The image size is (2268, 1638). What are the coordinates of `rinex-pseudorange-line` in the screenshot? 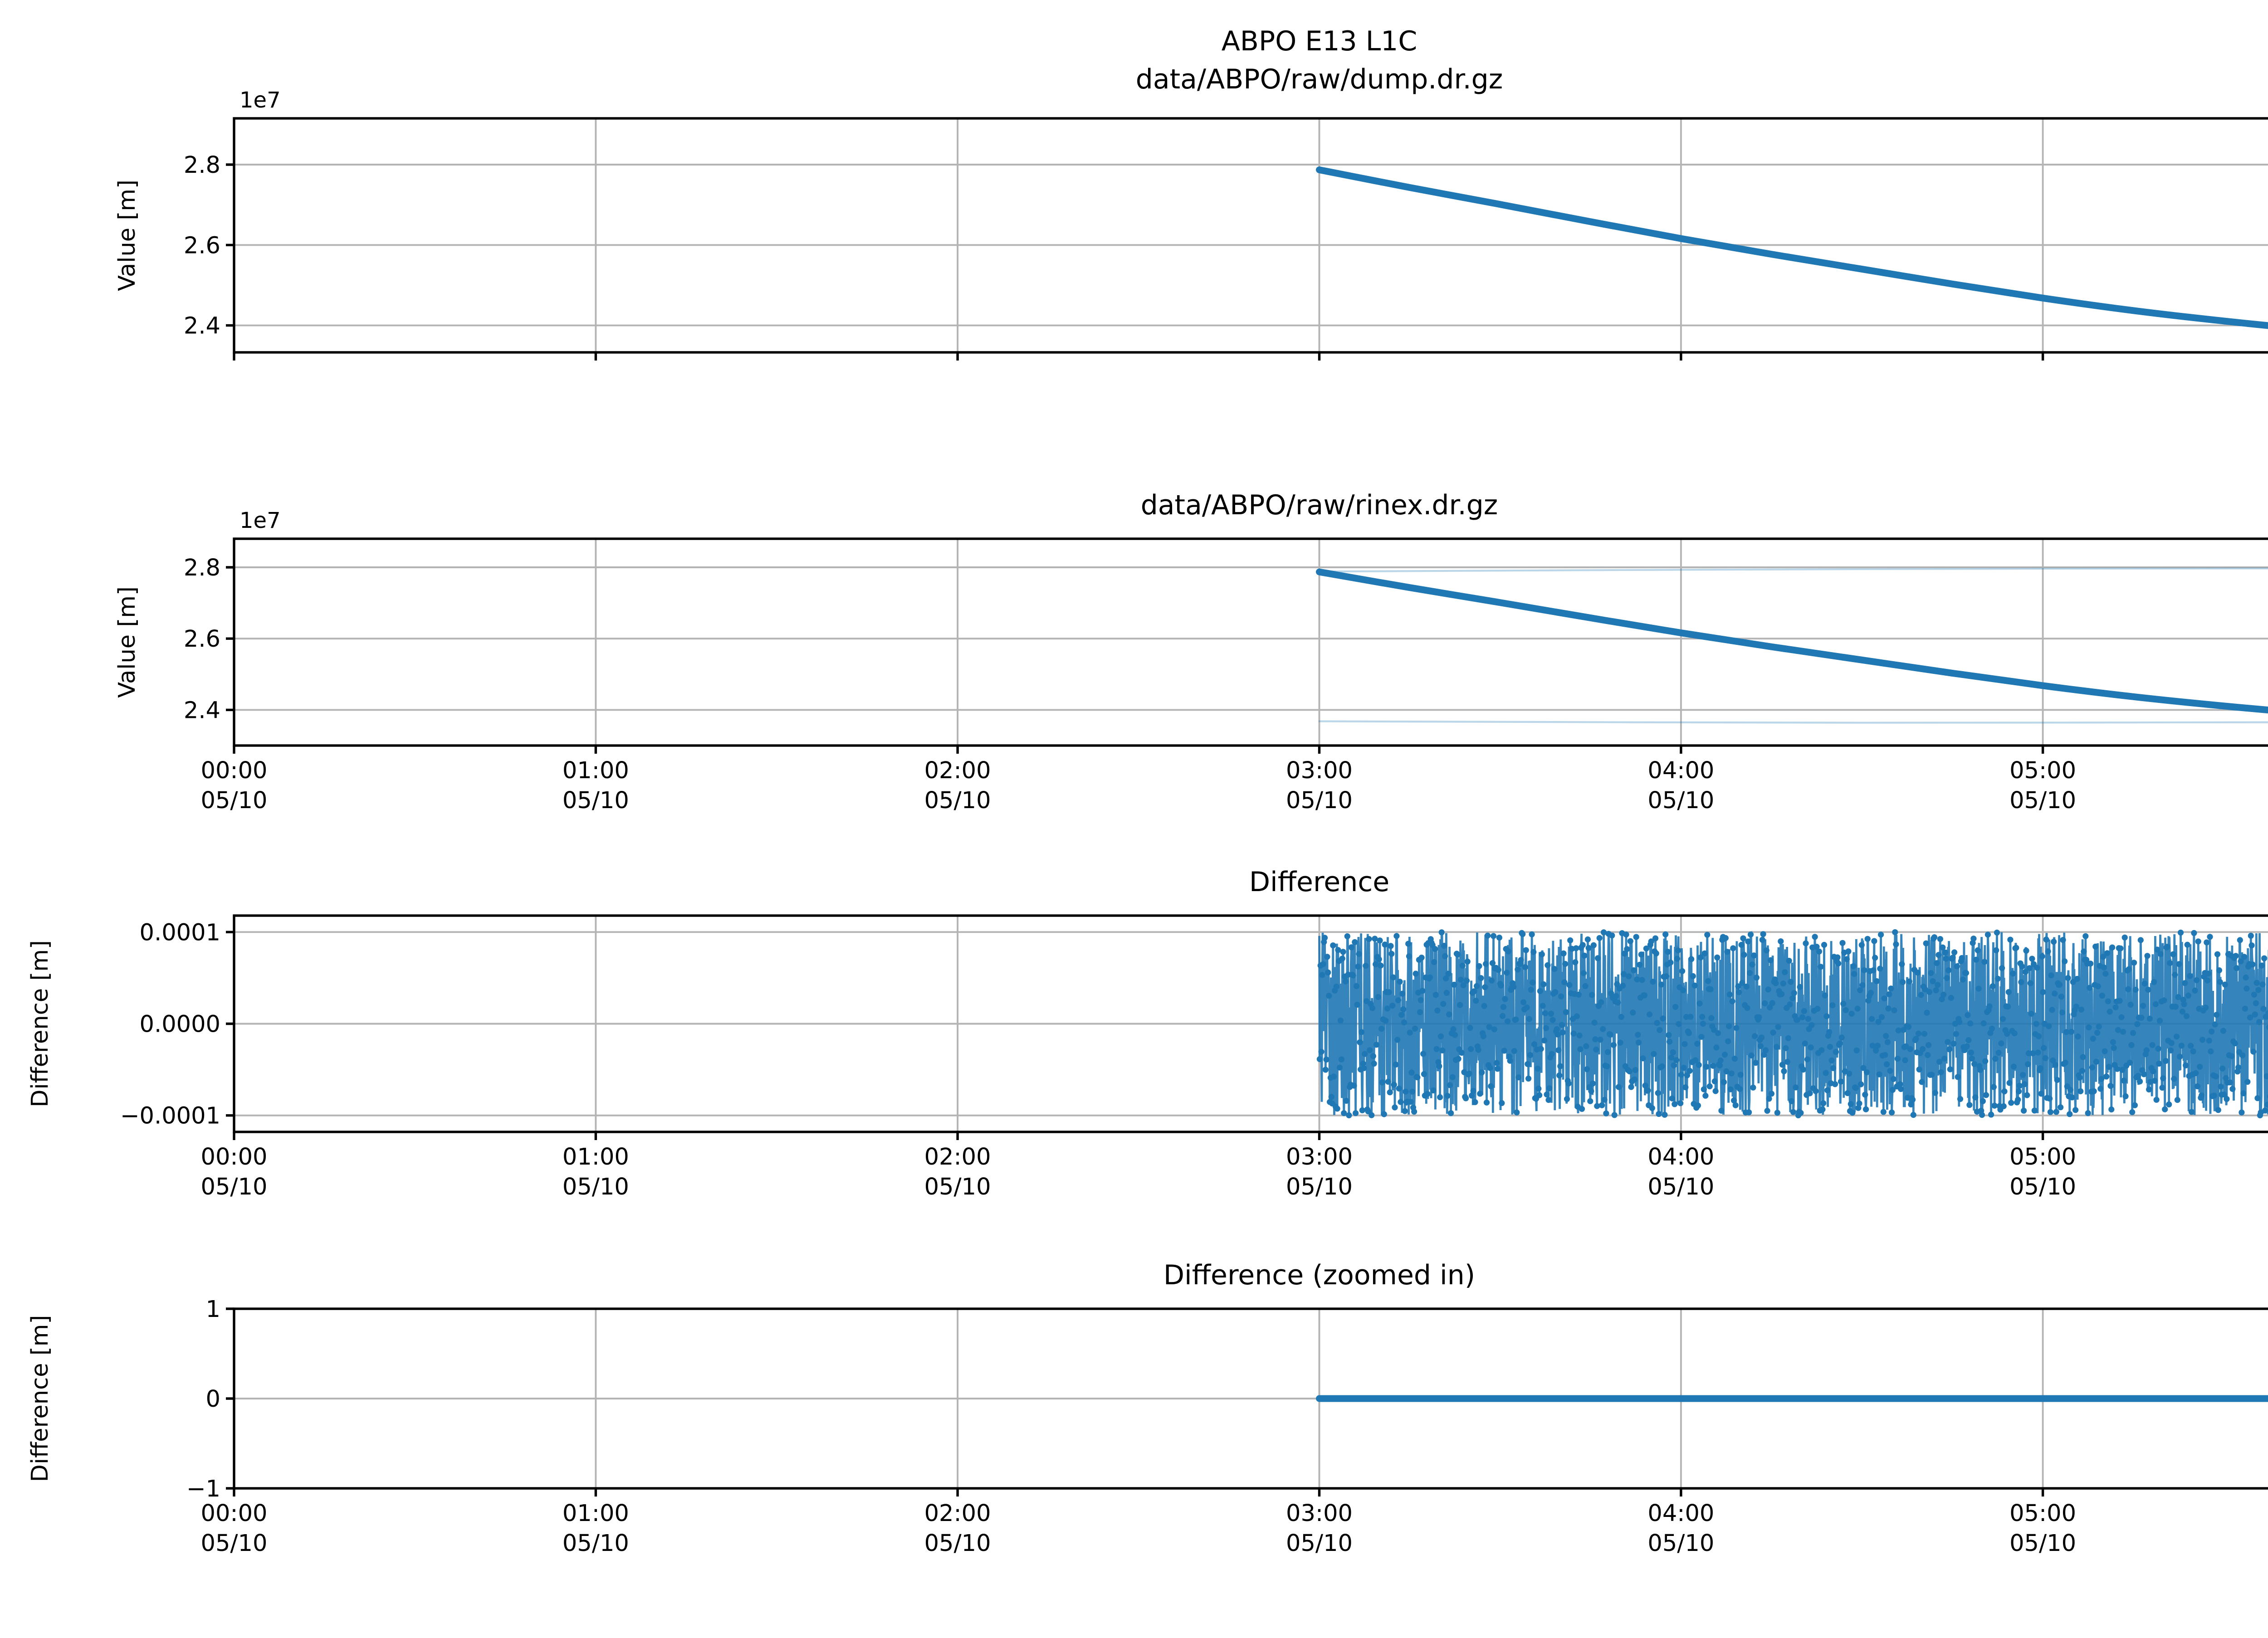 It's located at (1794, 646).